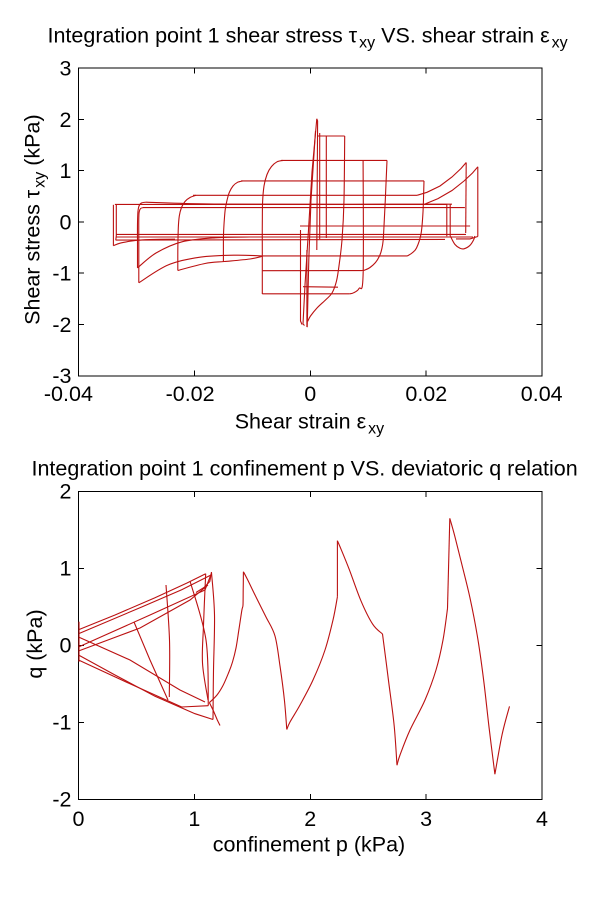 The height and width of the screenshot is (900, 600). I want to click on svg-text: 0.02, so click(426, 394).